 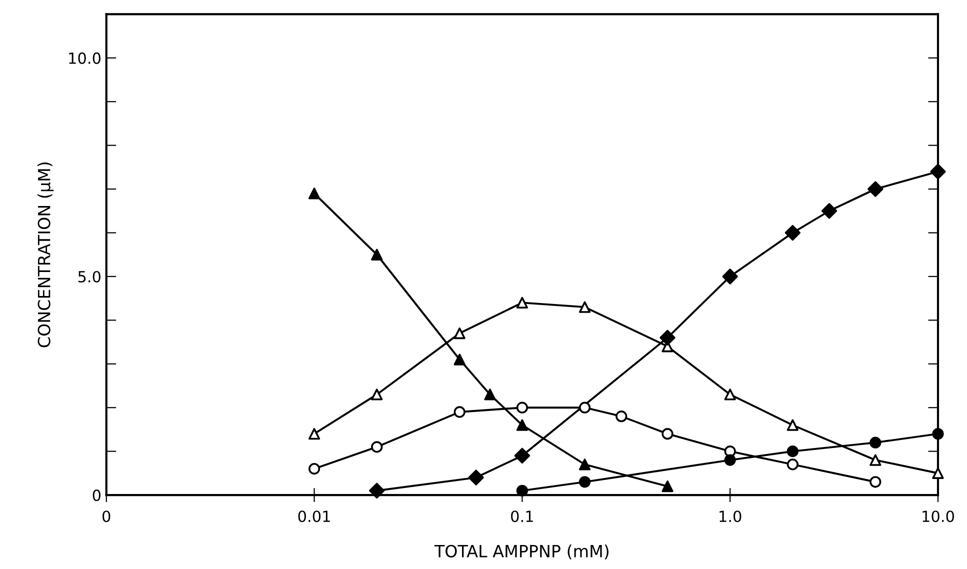 What do you see at coordinates (521, 552) in the screenshot?
I see `x-axis-title: TOTAL AMPPNP (mM)` at bounding box center [521, 552].